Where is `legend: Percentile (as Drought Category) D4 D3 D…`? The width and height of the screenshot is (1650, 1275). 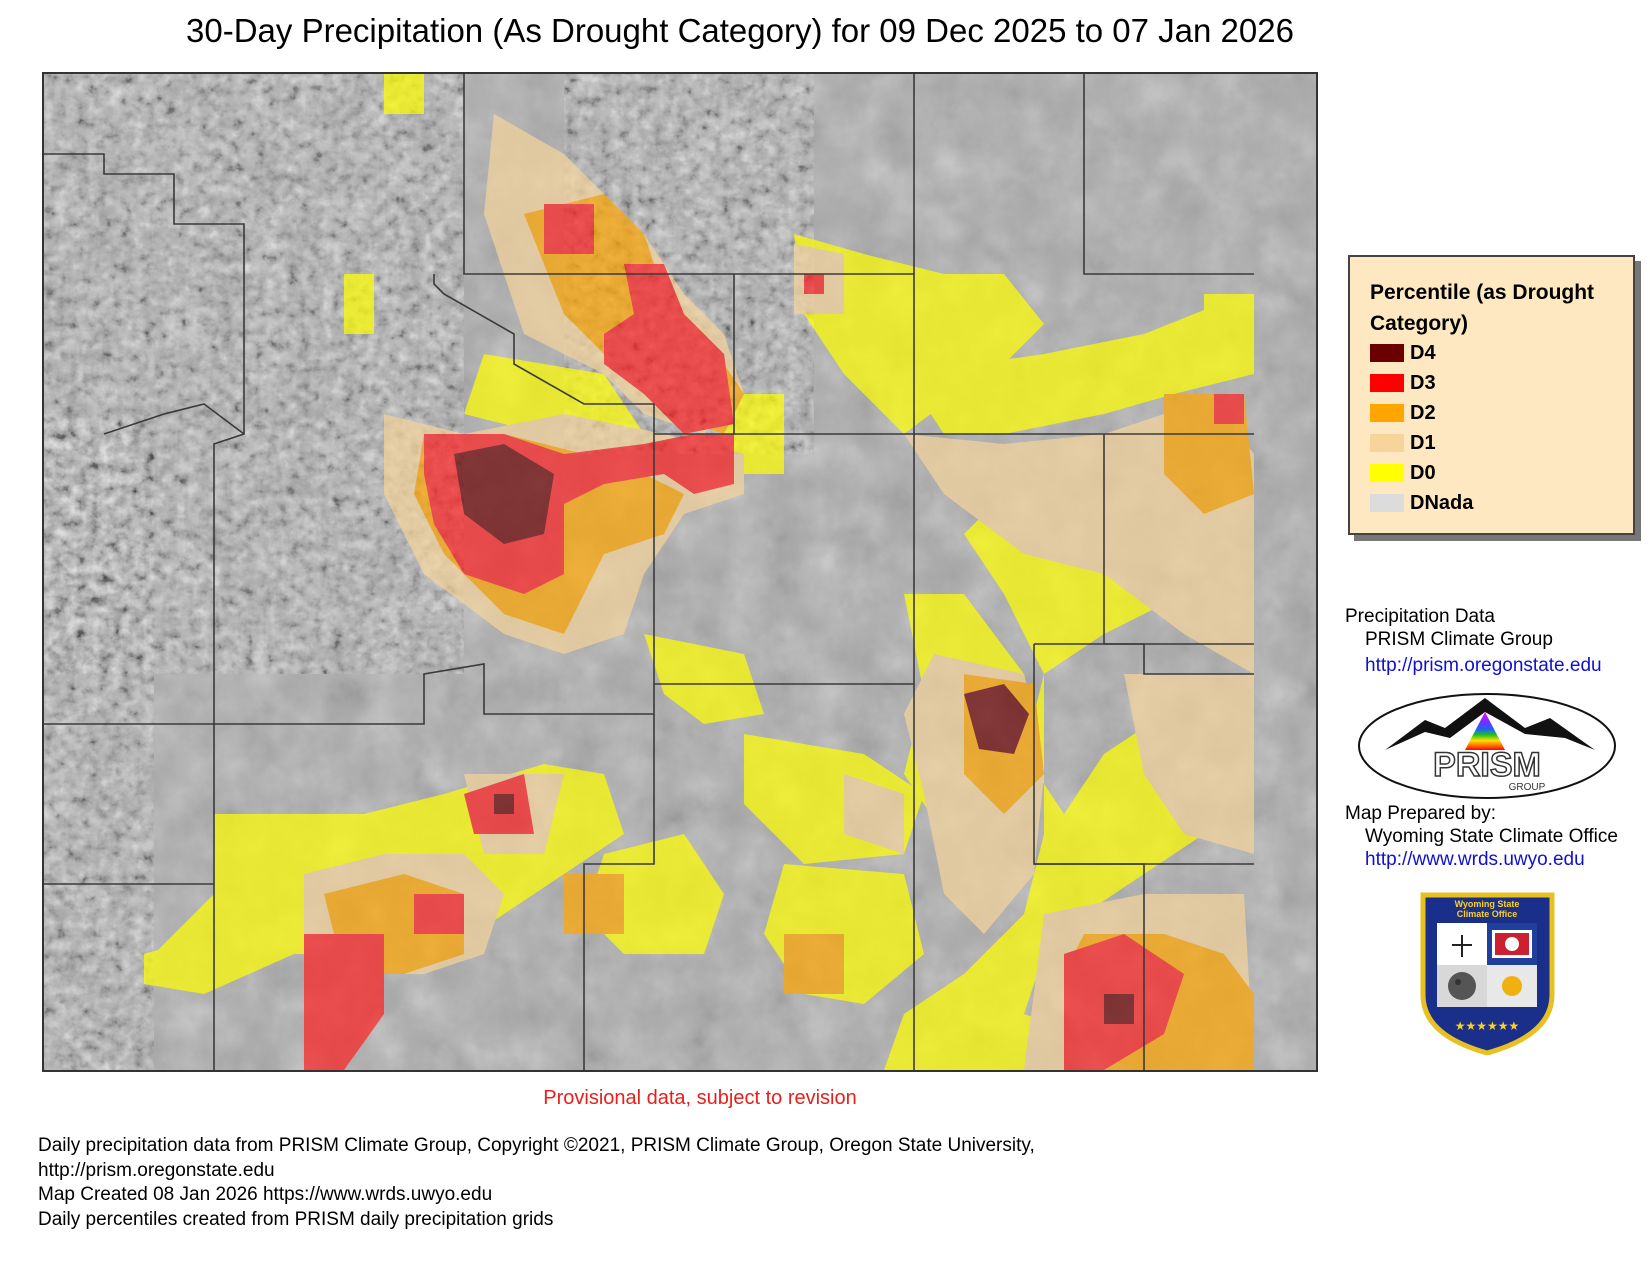 legend: Percentile (as Drought Category) D4 D3 D… is located at coordinates (1491, 395).